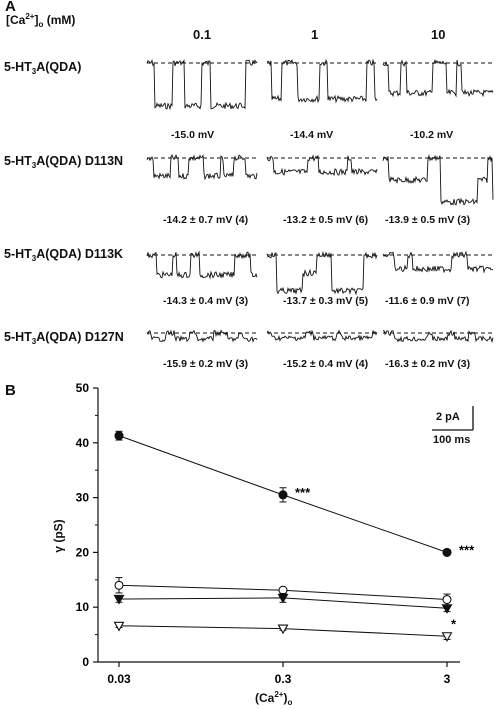 This screenshot has height=710, width=498. I want to click on x-tick-label: 0.03, so click(119, 679).